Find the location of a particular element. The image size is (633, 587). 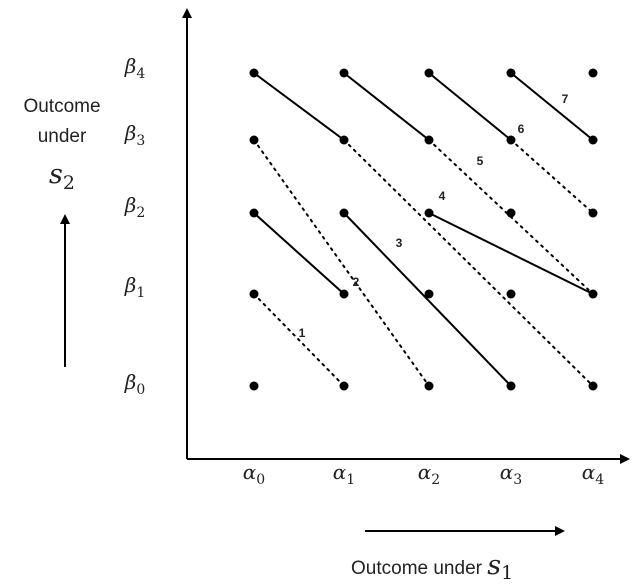

grid-point-a2-b3 is located at coordinates (429, 140).